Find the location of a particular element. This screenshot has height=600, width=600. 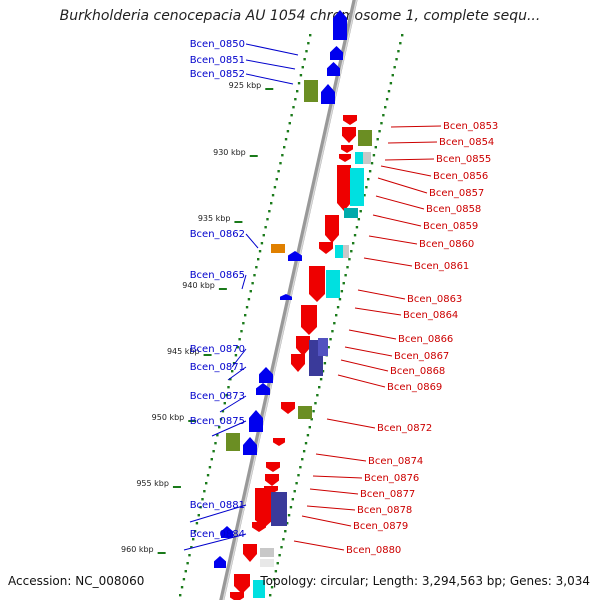

gene-label-reverse: Bcen_0854 is located at coordinates (466, 142).